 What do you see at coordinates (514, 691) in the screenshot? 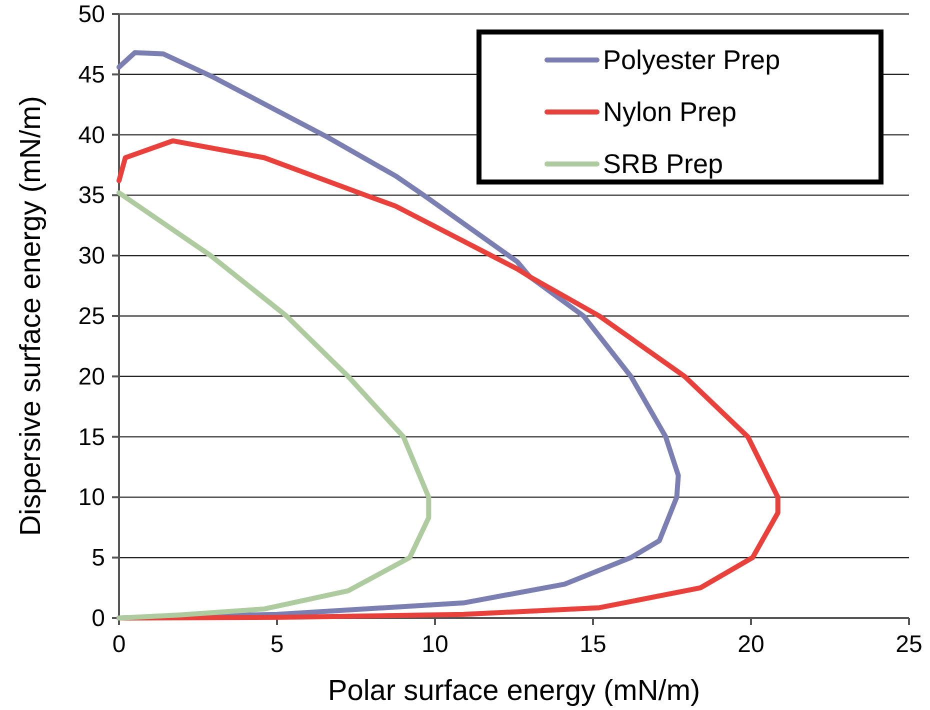
I see `x-axis-title: Polar surface energy (mN/m)` at bounding box center [514, 691].